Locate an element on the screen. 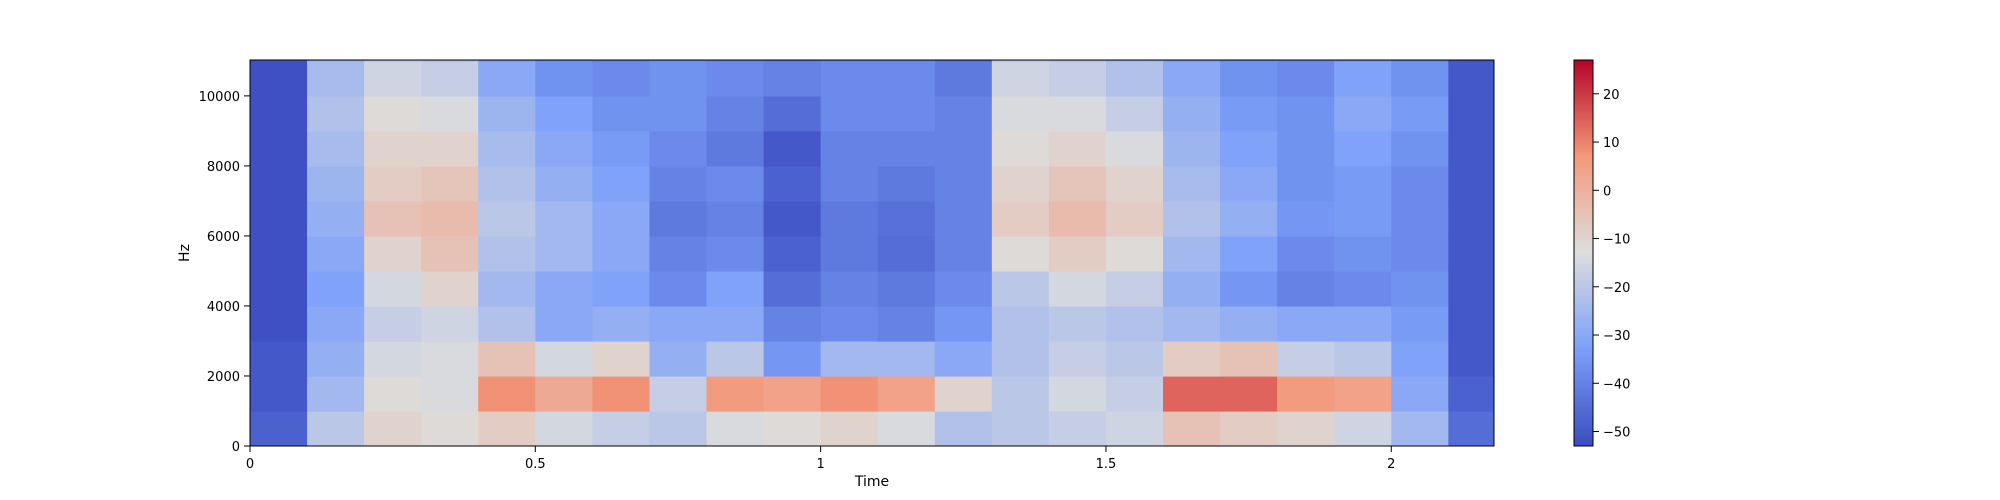 The height and width of the screenshot is (500, 2000). colorbar-tick-label: 0 is located at coordinates (1607, 191).